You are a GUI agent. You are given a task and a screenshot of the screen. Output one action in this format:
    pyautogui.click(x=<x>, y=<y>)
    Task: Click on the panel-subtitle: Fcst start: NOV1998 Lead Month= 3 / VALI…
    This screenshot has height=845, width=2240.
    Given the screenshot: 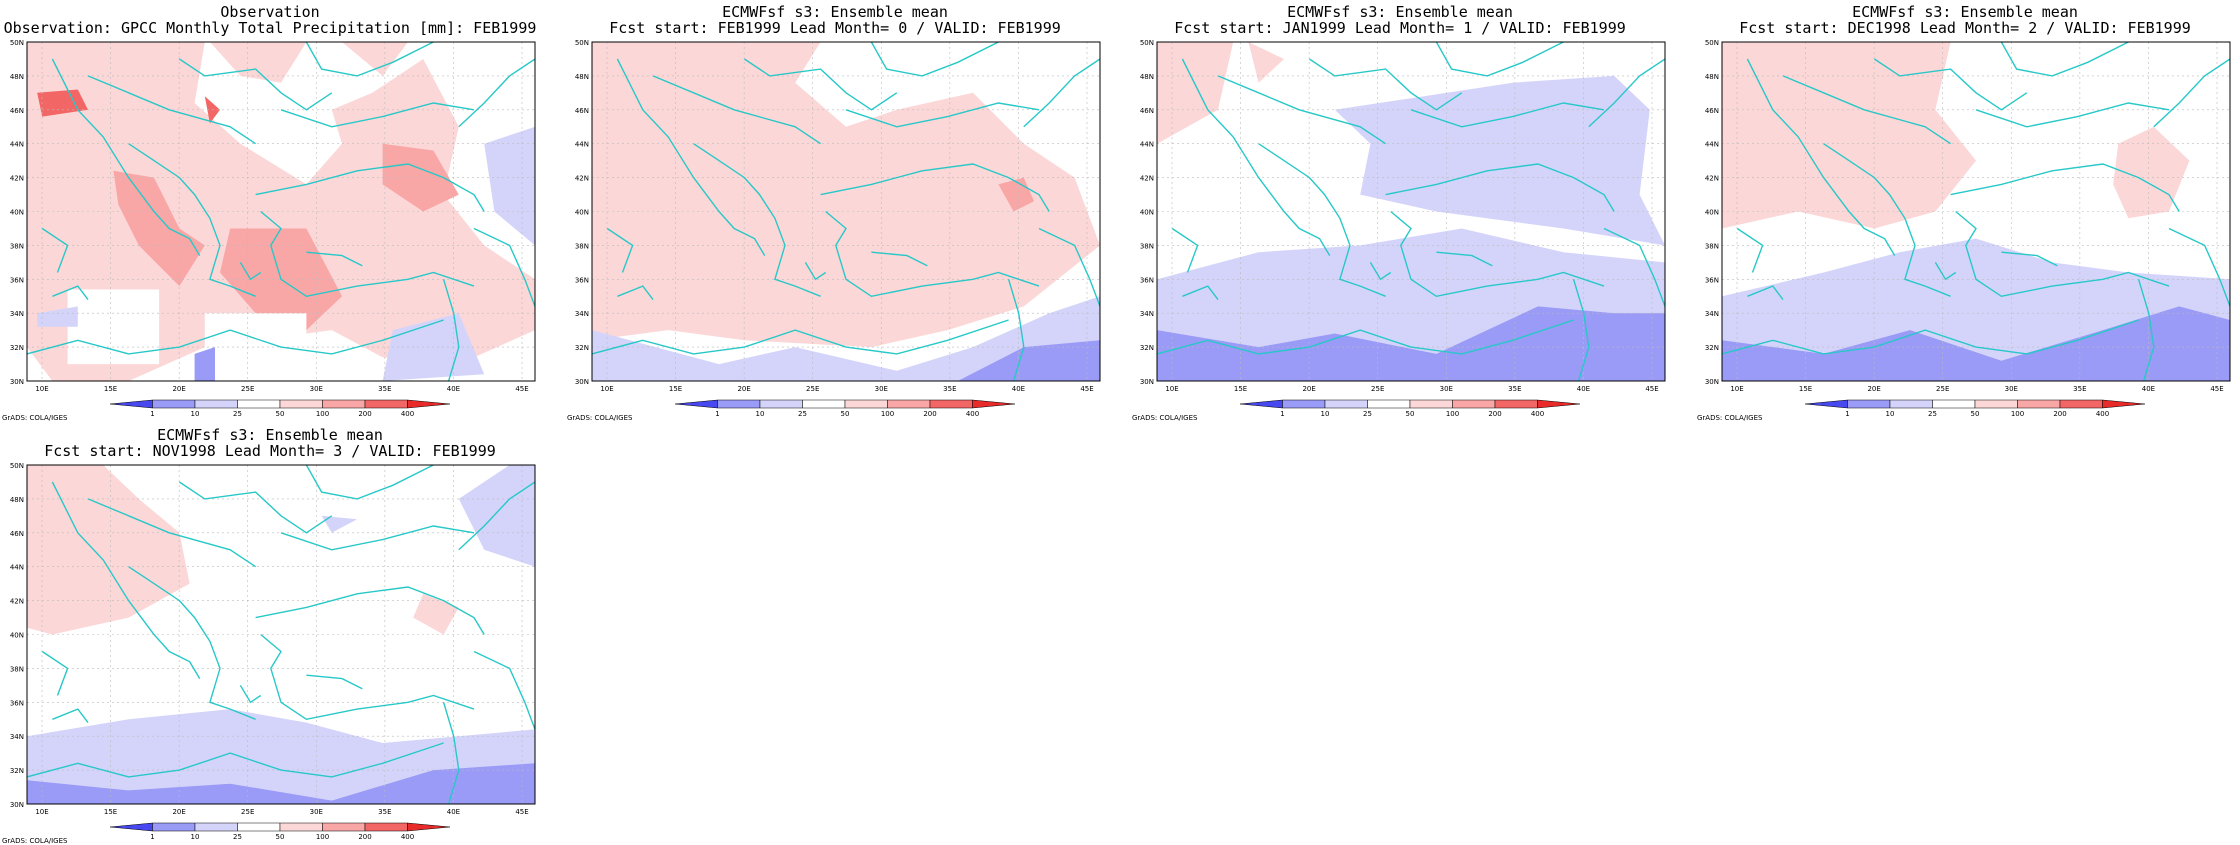 What is the action you would take?
    pyautogui.click(x=270, y=451)
    